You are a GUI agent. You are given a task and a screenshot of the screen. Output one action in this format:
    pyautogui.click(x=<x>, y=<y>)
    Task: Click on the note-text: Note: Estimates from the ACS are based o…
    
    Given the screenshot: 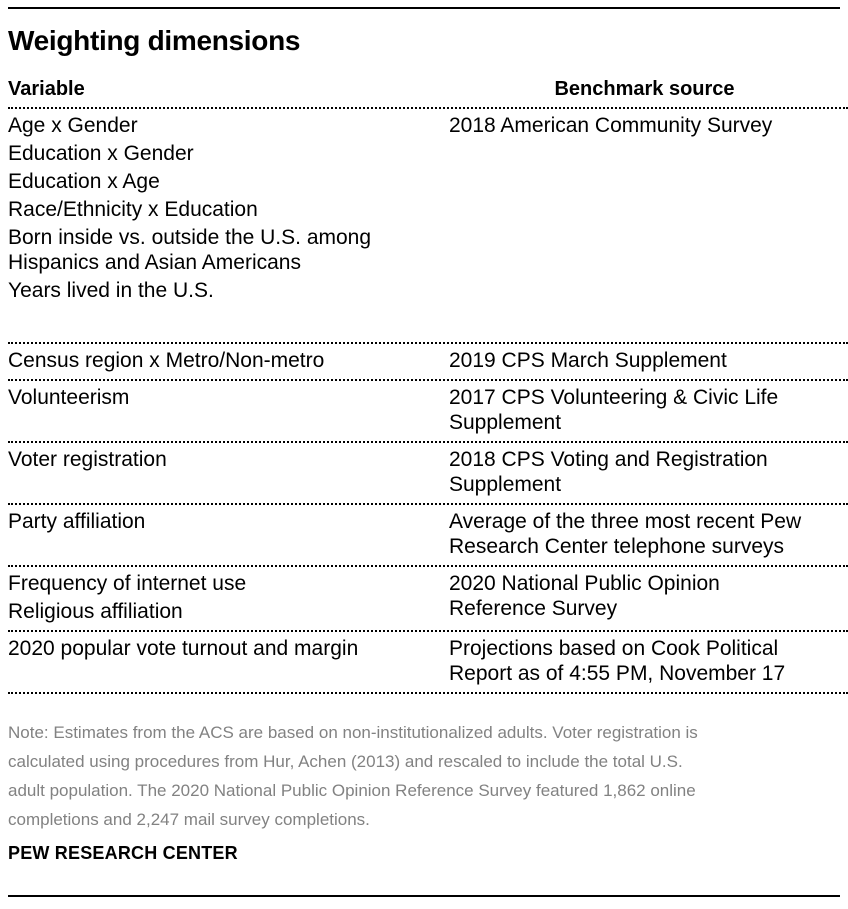 What is the action you would take?
    pyautogui.click(x=353, y=776)
    